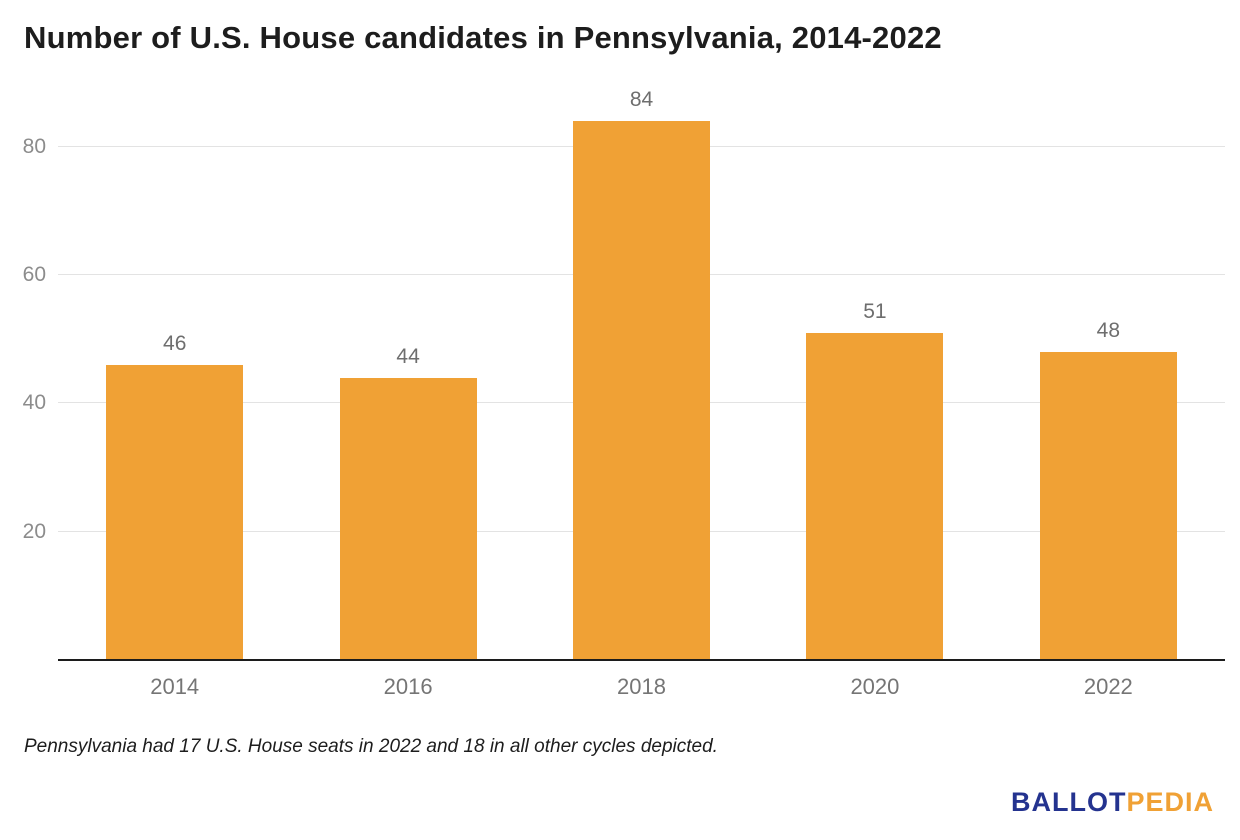 This screenshot has width=1240, height=840. I want to click on bar-2016, so click(408, 518).